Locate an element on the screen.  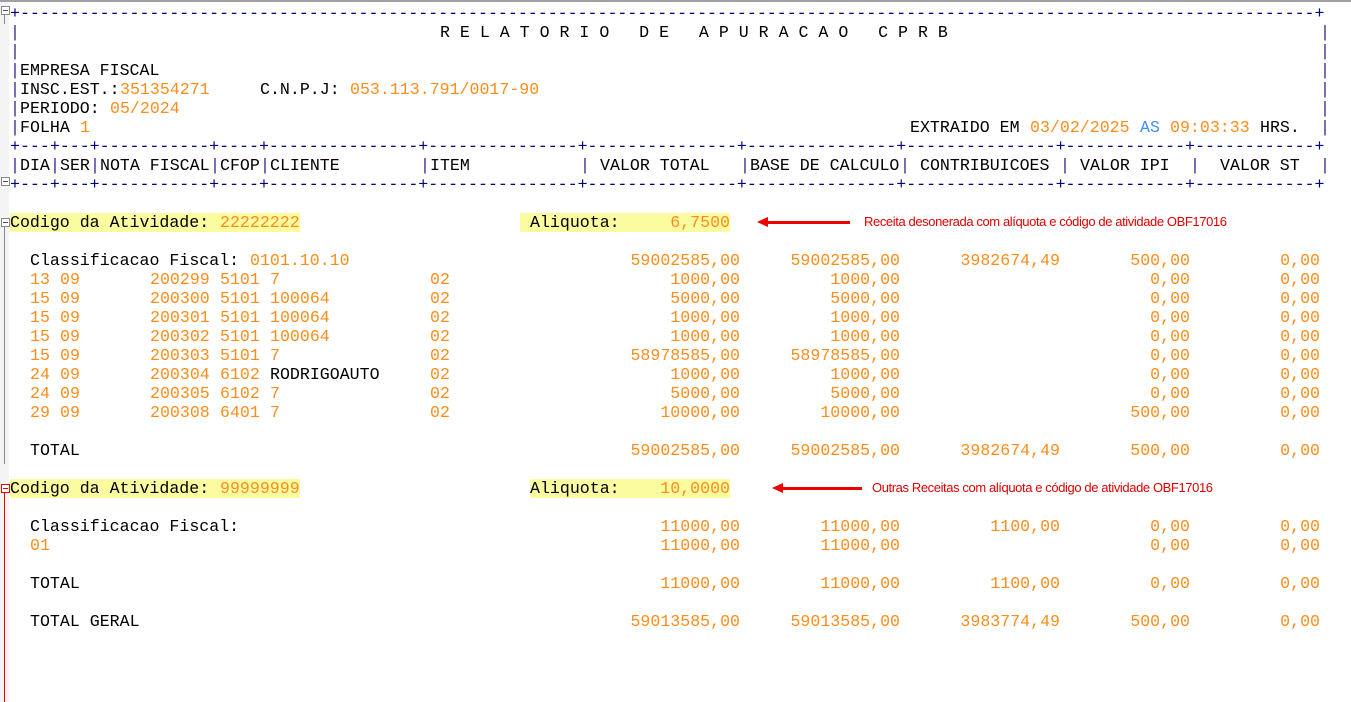
classificacao-total-contribuicoes: 1100,00 is located at coordinates (1025, 526).